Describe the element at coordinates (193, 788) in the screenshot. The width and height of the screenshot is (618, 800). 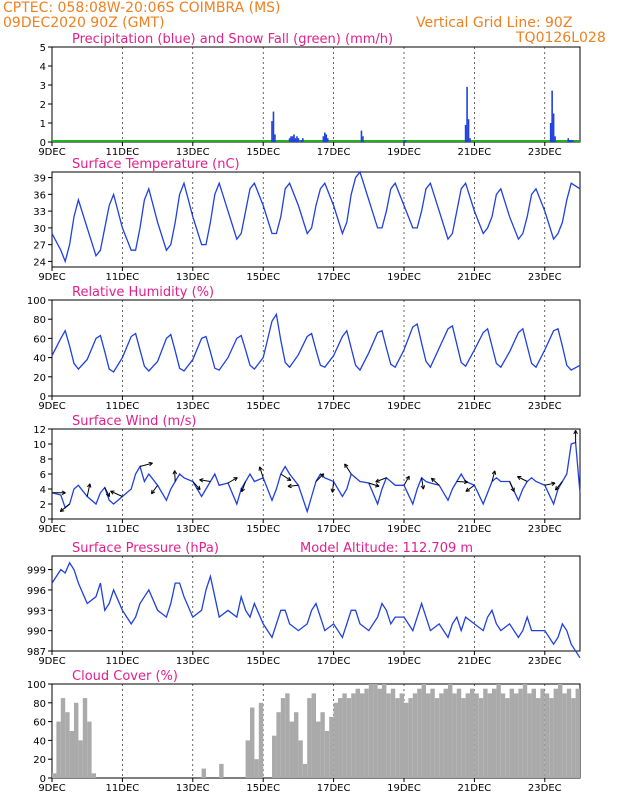
I see `cloud-xtick-label: 13DEC` at that location.